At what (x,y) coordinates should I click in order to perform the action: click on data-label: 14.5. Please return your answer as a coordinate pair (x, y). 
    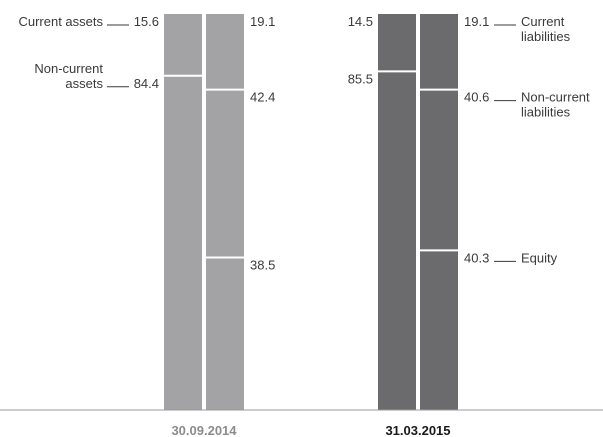
    Looking at the image, I should click on (360, 21).